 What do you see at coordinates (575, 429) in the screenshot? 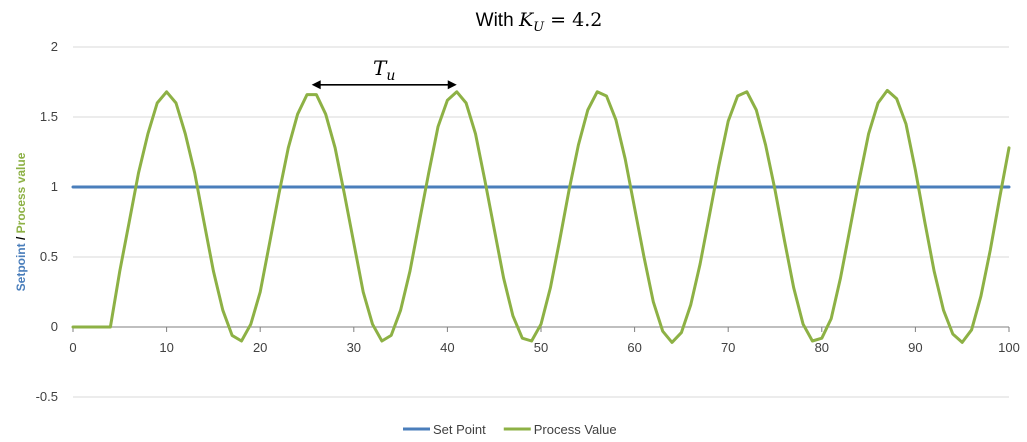
I see `legend-label: Process Value` at bounding box center [575, 429].